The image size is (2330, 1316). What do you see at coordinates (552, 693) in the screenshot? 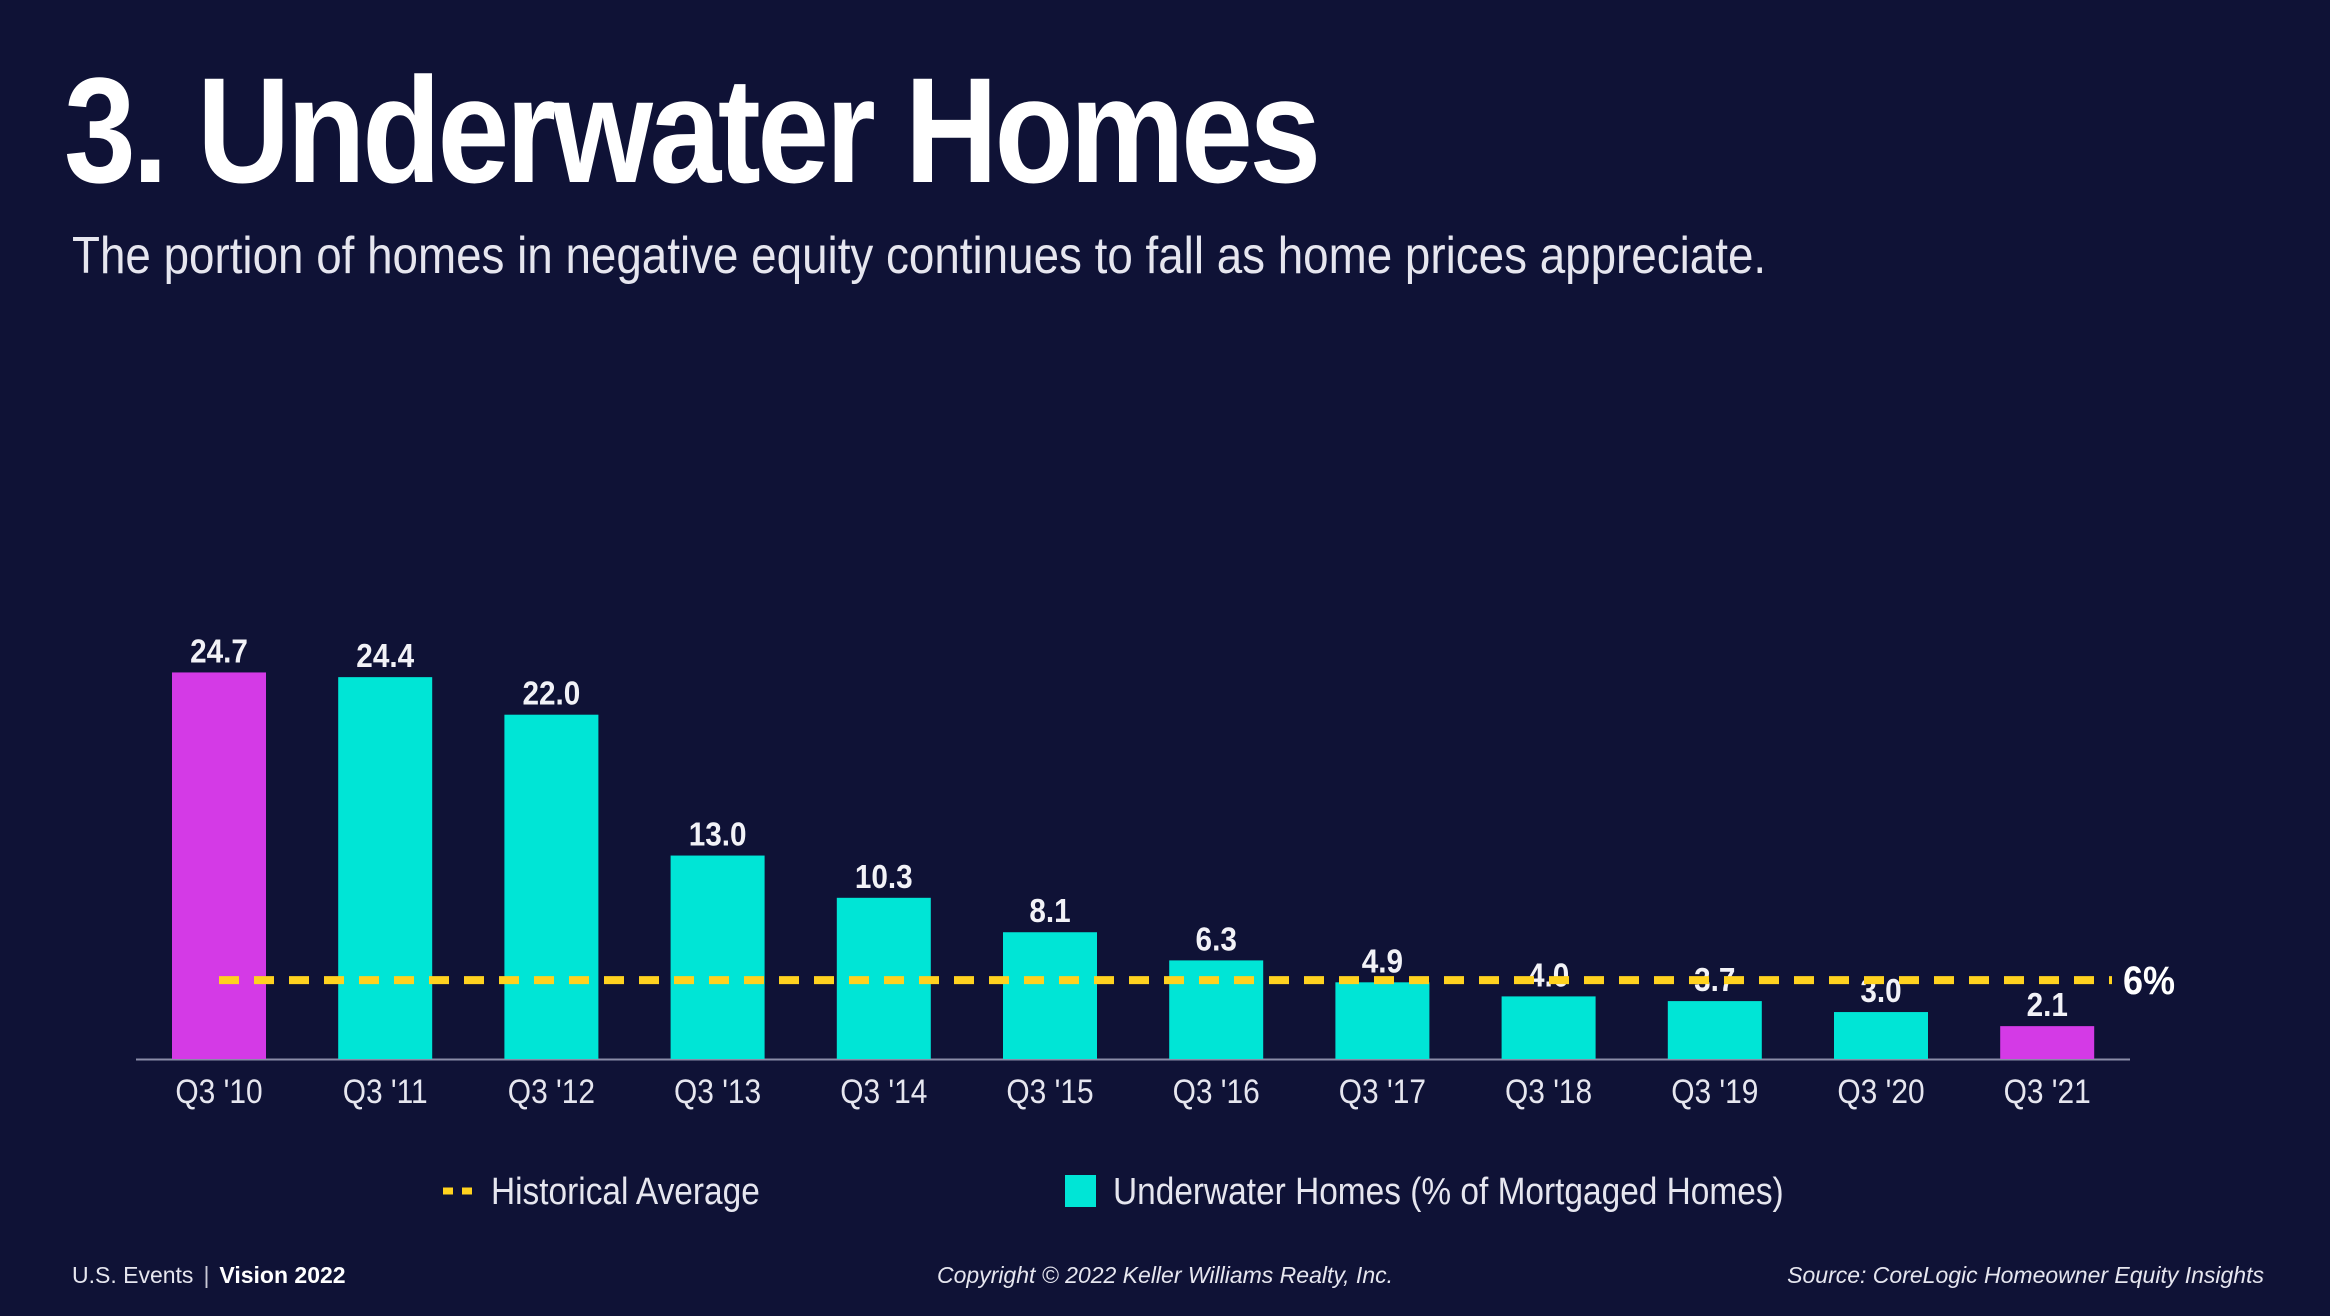
I see `bar-data-label: 22.0` at bounding box center [552, 693].